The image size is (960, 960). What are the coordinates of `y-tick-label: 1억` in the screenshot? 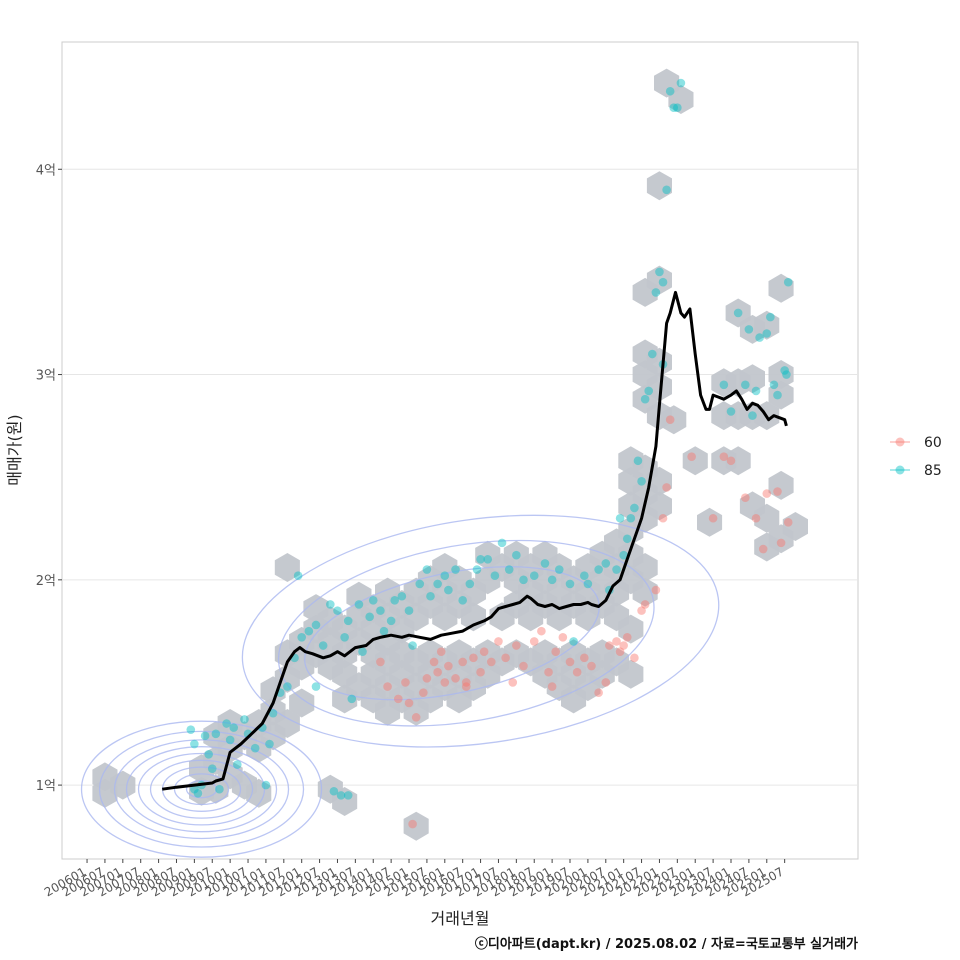 It's located at (46, 786).